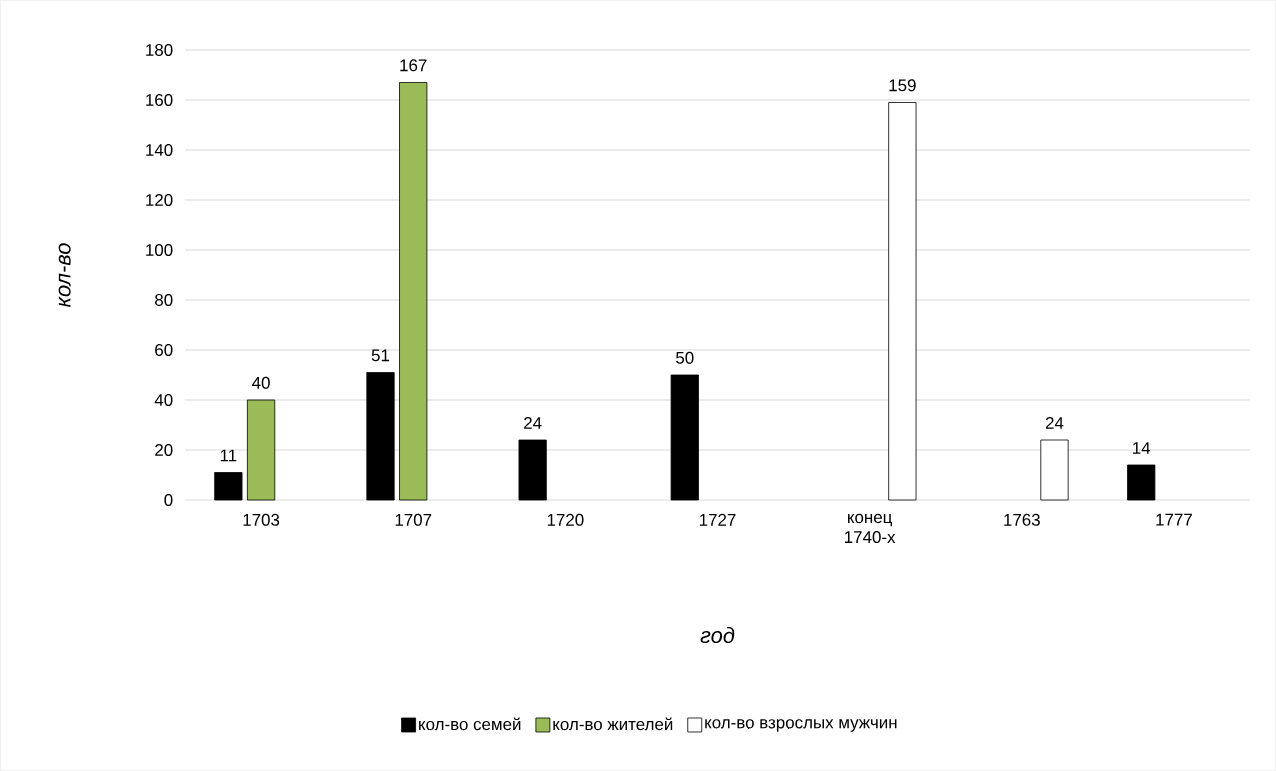 Image resolution: width=1276 pixels, height=771 pixels. What do you see at coordinates (261, 519) in the screenshot?
I see `x-tick-label: 1703` at bounding box center [261, 519].